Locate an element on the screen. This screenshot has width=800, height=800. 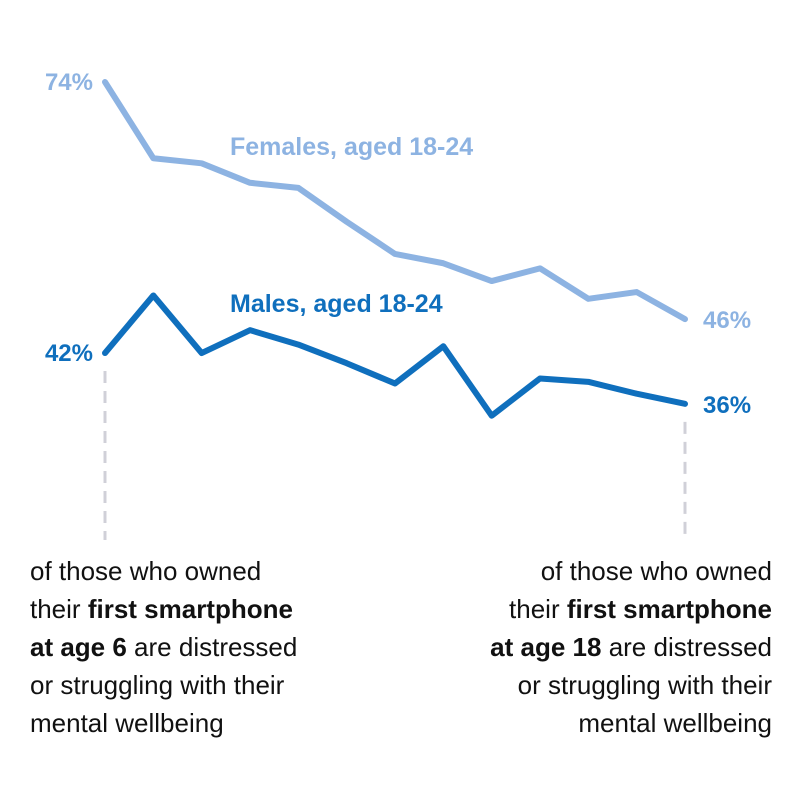
note-line: at age 6 are distressed is located at coordinates (200, 647).